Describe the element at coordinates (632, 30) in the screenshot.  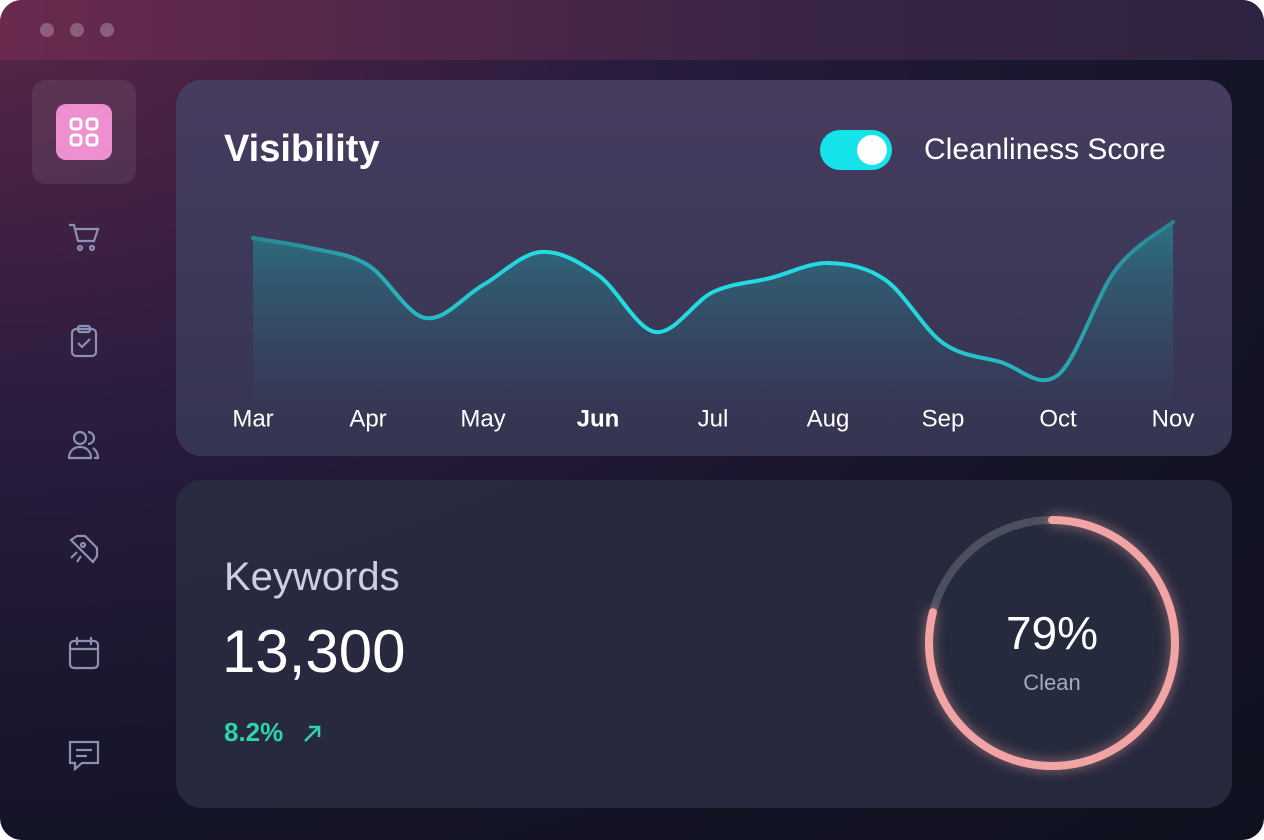
I see `title-bar` at that location.